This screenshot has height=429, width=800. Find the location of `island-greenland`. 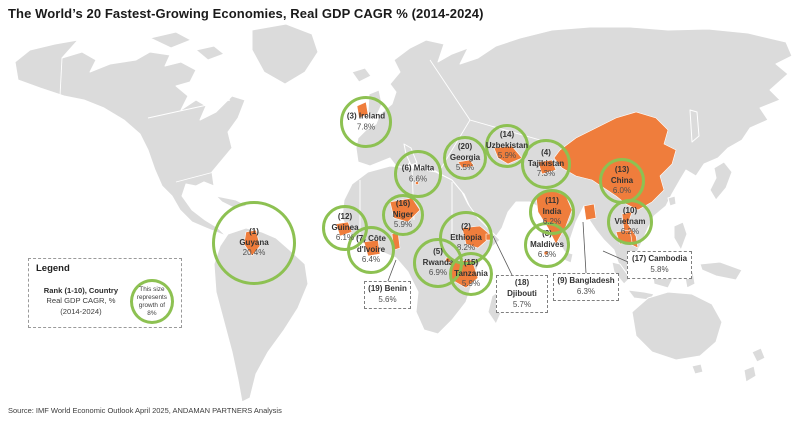

island-greenland is located at coordinates (285, 54).